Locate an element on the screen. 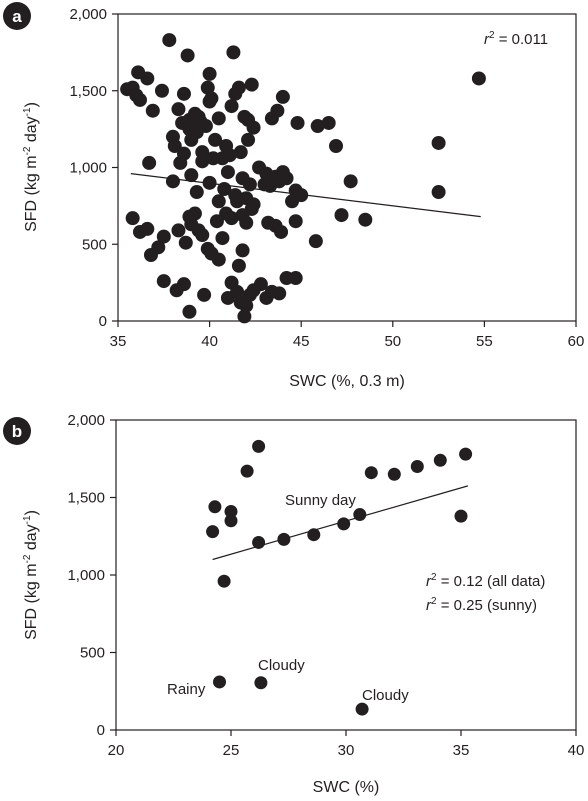 The height and width of the screenshot is (801, 588). x-tick-label: 30 is located at coordinates (346, 750).